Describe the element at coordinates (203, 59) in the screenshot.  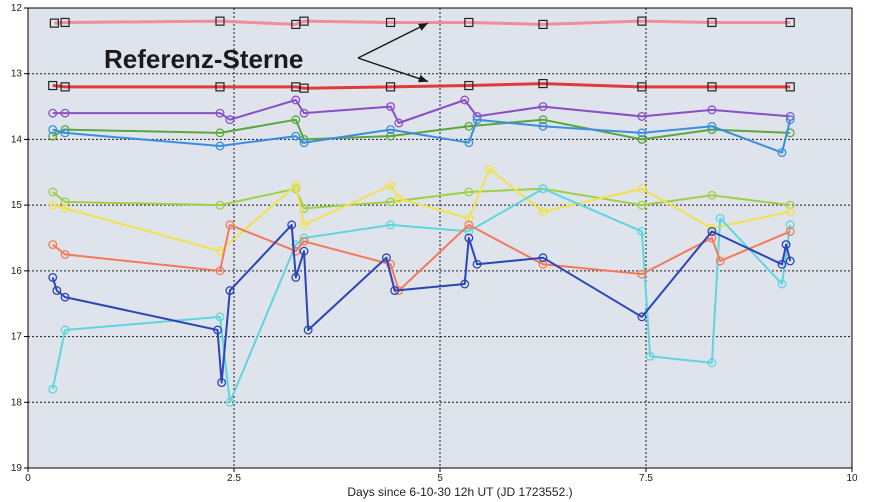
I see `annotation-label: Referenz-Sterne` at that location.